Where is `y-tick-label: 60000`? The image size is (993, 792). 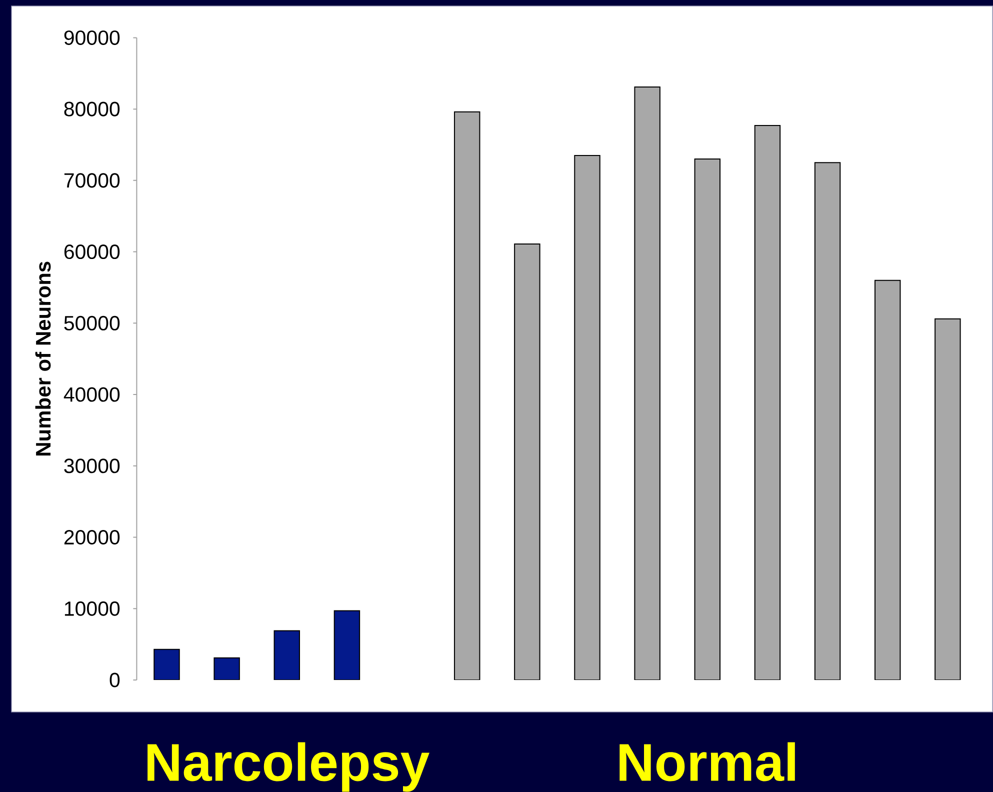 y-tick-label: 60000 is located at coordinates (92, 252).